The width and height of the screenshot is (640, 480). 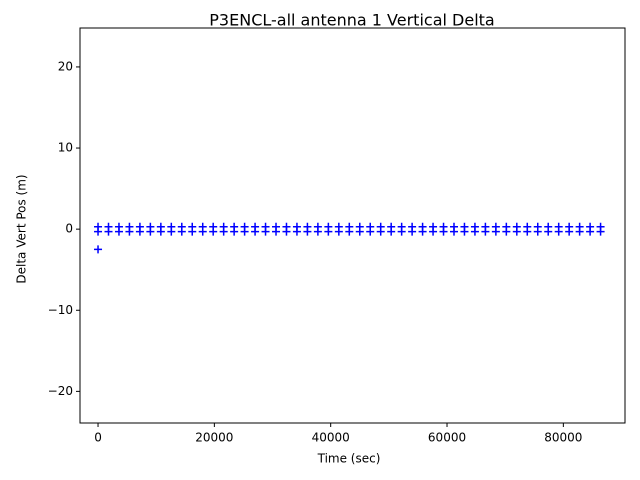 I want to click on x-tick-label: 20000, so click(x=214, y=438).